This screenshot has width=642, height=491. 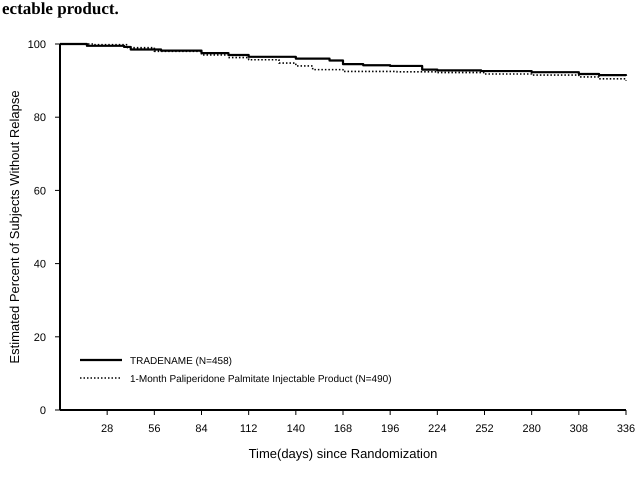 I want to click on y-tick-label: 80, so click(x=40, y=118).